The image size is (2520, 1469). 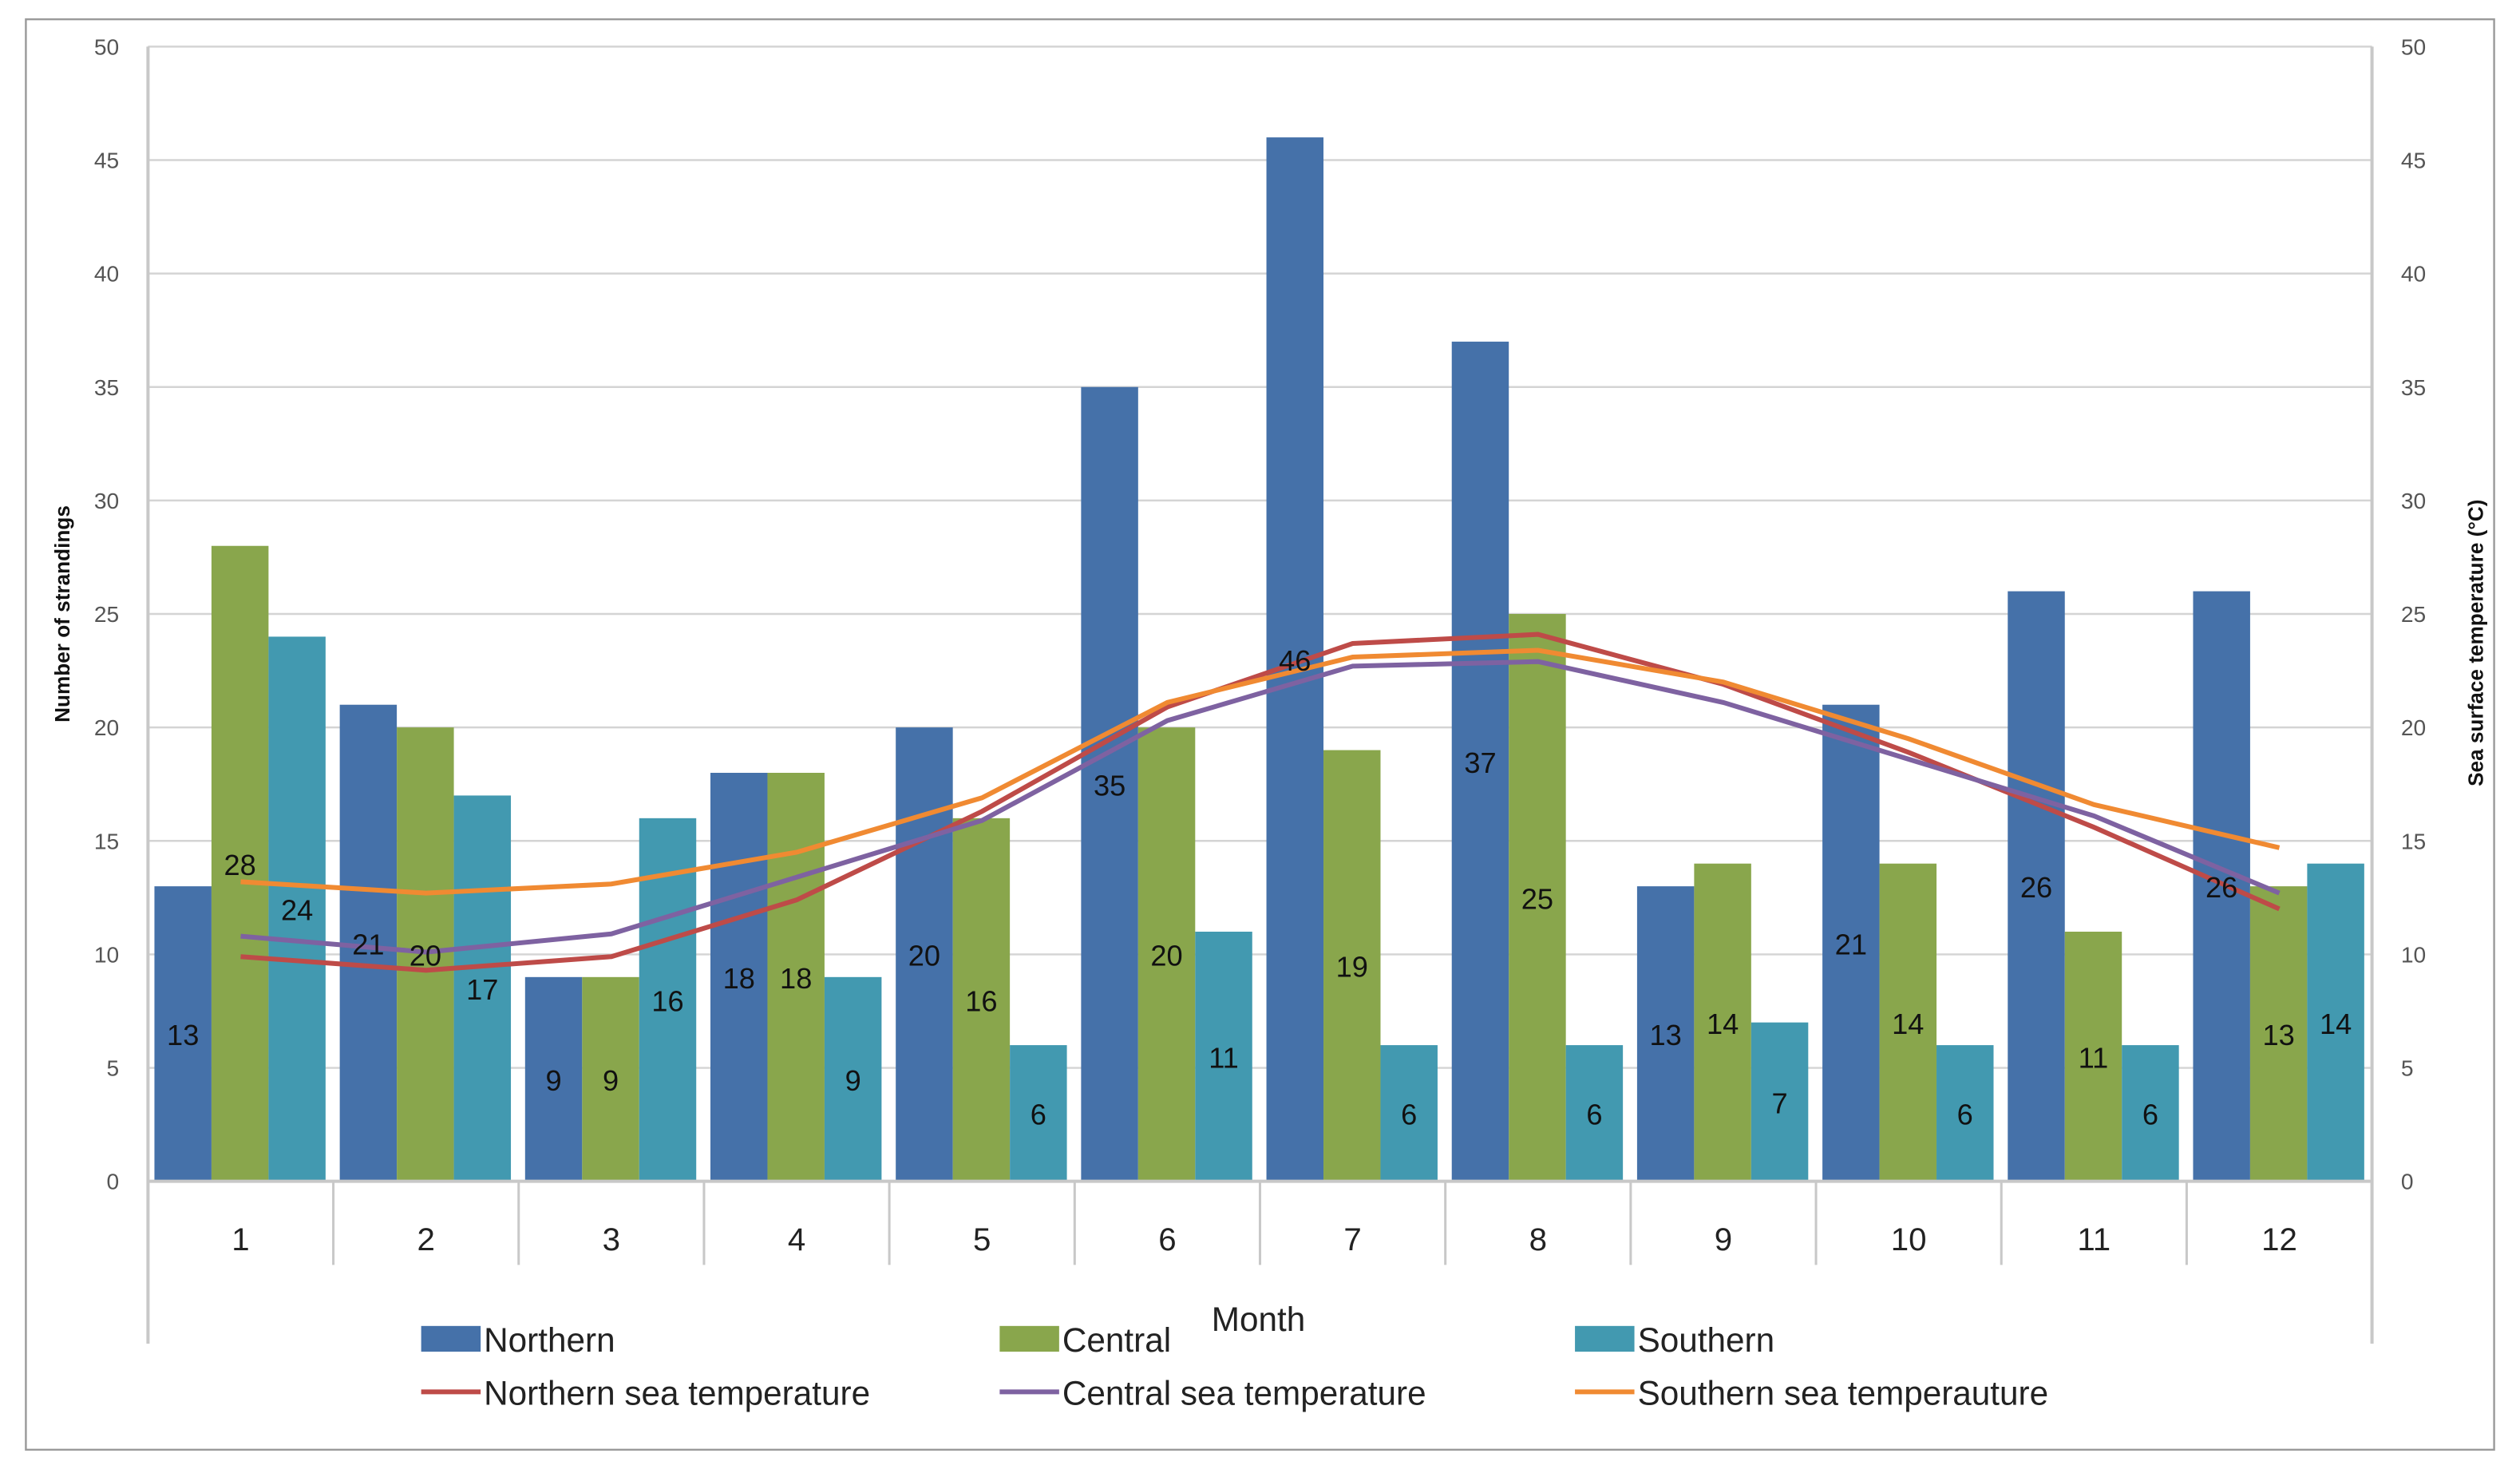 I want to click on y2-tick-label: 10, so click(x=2413, y=954).